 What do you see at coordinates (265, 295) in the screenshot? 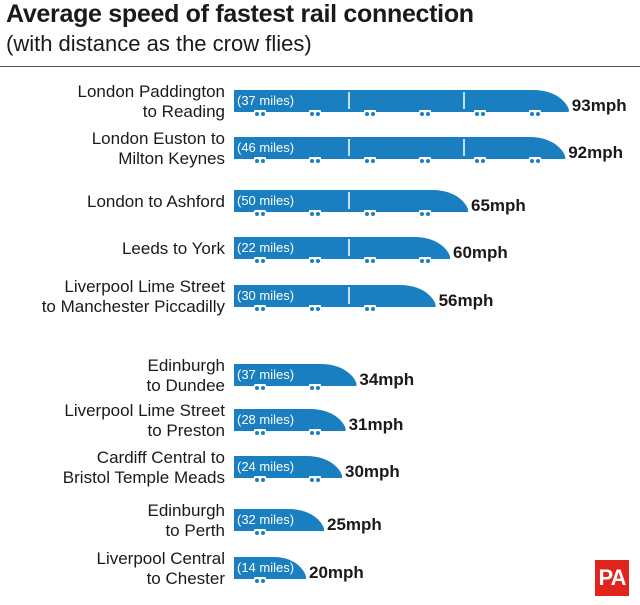
I see `distance-label: (30 miles)` at bounding box center [265, 295].